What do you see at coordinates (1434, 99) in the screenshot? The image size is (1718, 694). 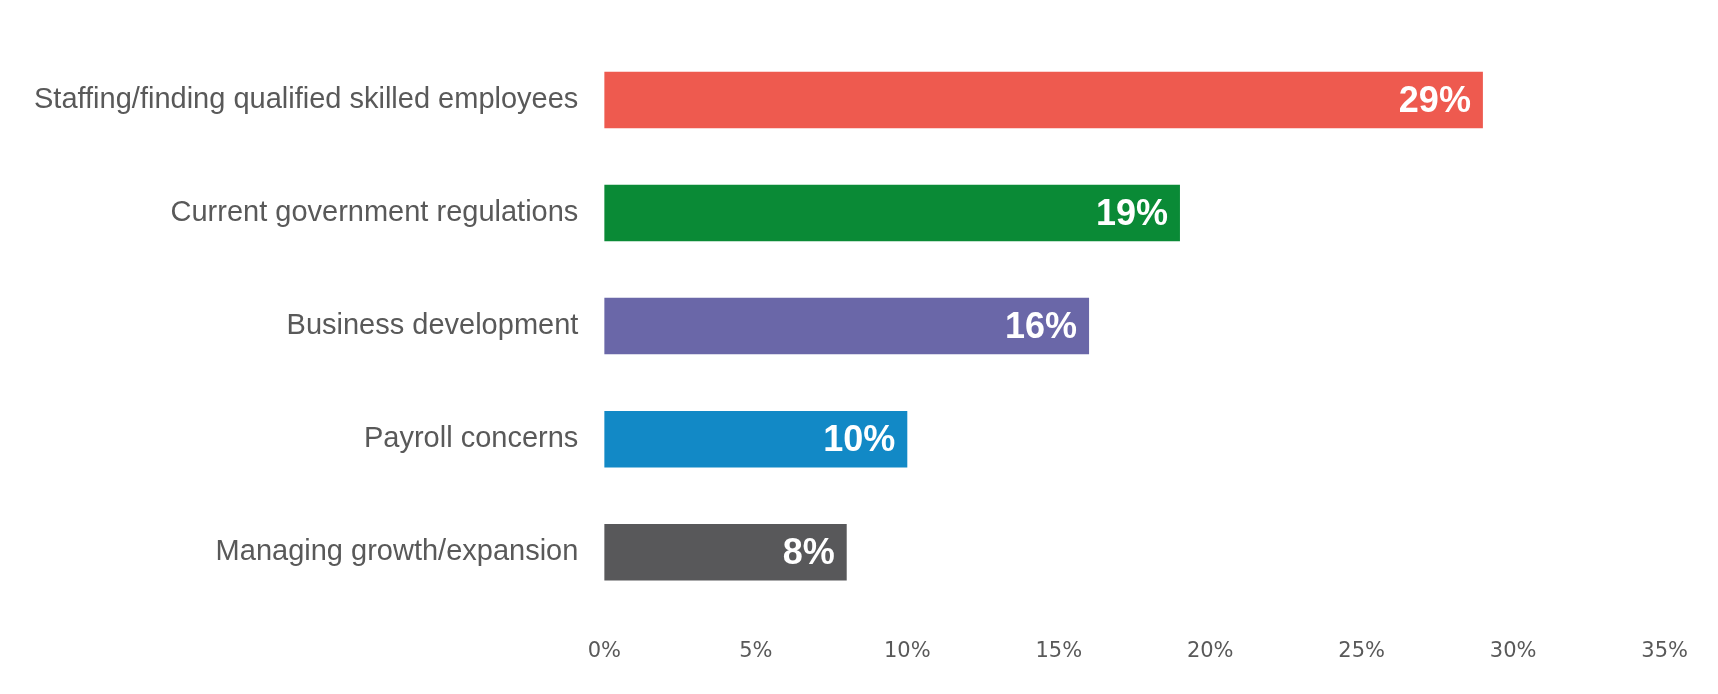 I see `data-label: 29%` at bounding box center [1434, 99].